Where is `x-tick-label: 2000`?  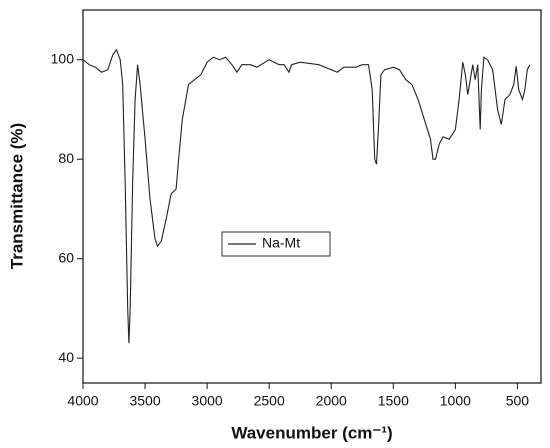
x-tick-label: 2000 is located at coordinates (331, 401).